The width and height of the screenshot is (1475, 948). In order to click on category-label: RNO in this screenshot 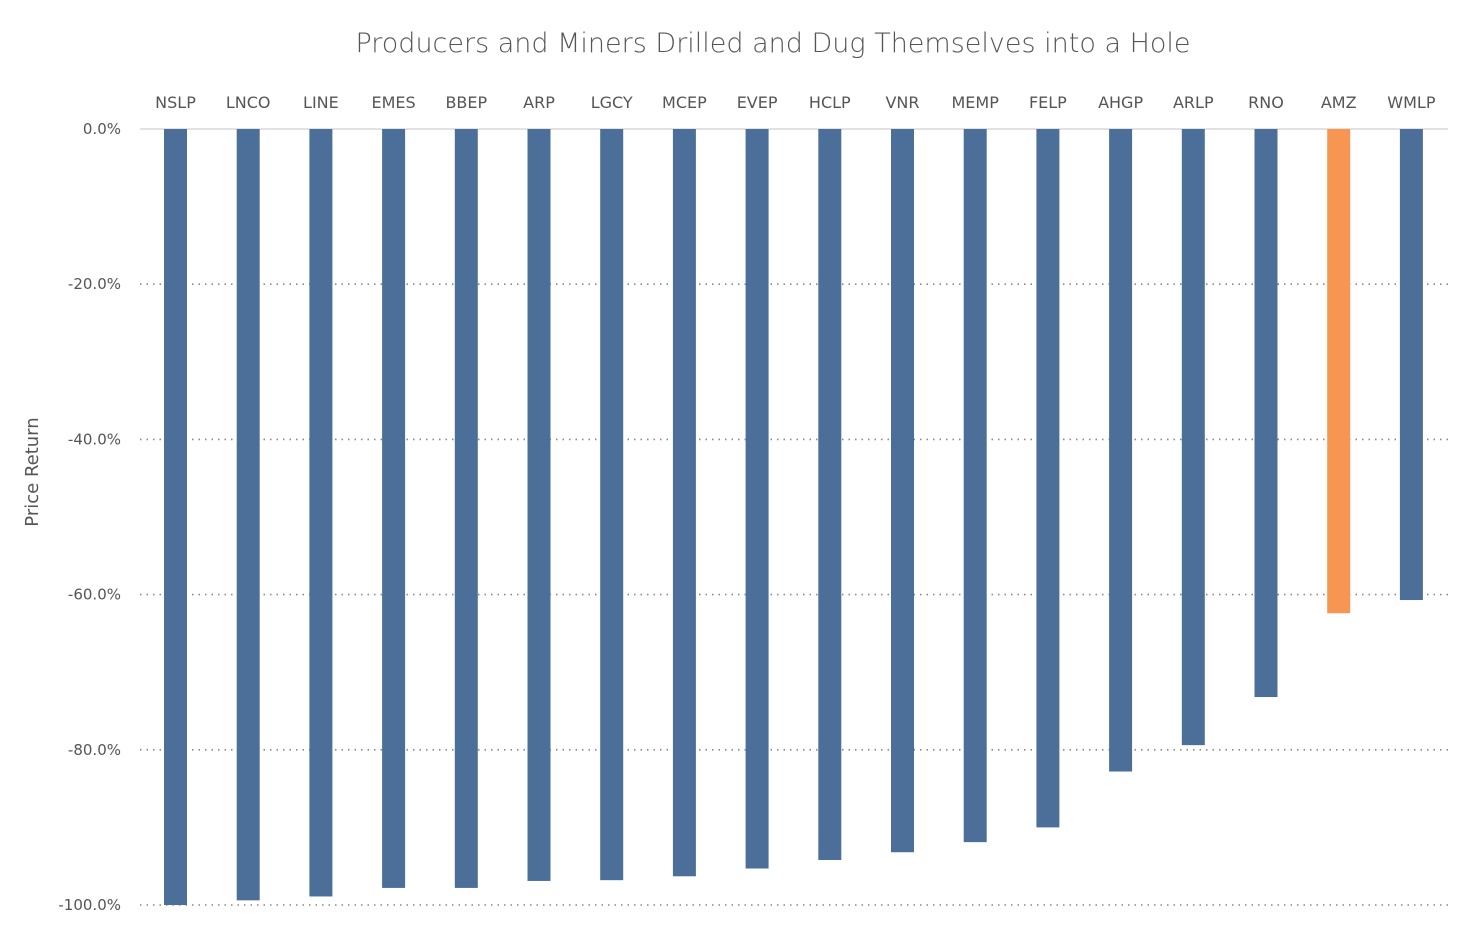, I will do `click(1266, 102)`.